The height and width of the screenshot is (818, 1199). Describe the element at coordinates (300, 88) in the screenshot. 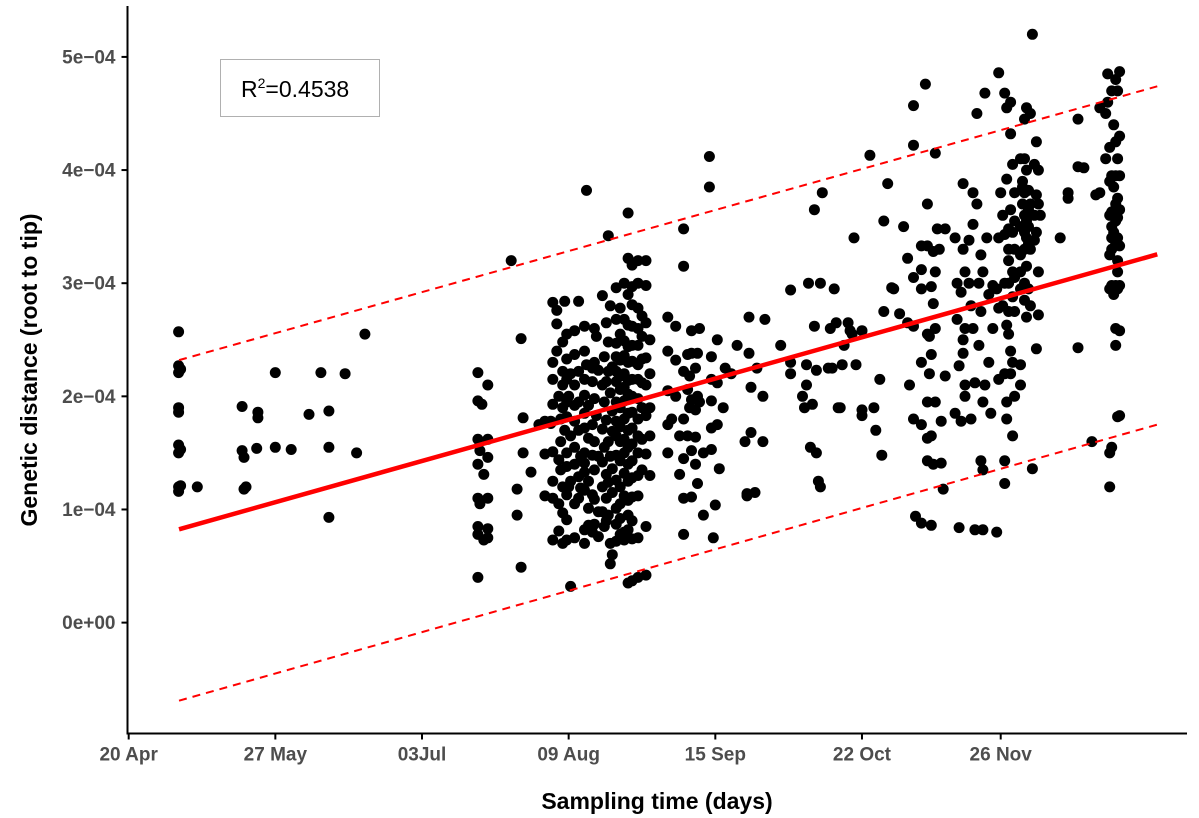

I see `r2-annotation-box: R2=0.4538` at that location.